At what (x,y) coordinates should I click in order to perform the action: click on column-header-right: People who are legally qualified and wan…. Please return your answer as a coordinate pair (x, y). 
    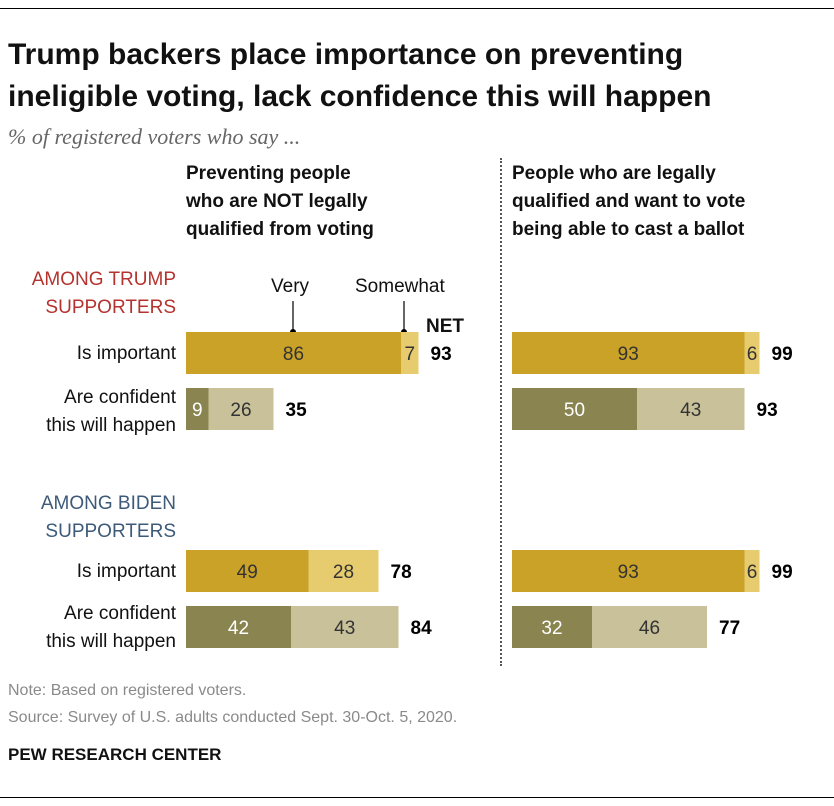
    Looking at the image, I should click on (629, 201).